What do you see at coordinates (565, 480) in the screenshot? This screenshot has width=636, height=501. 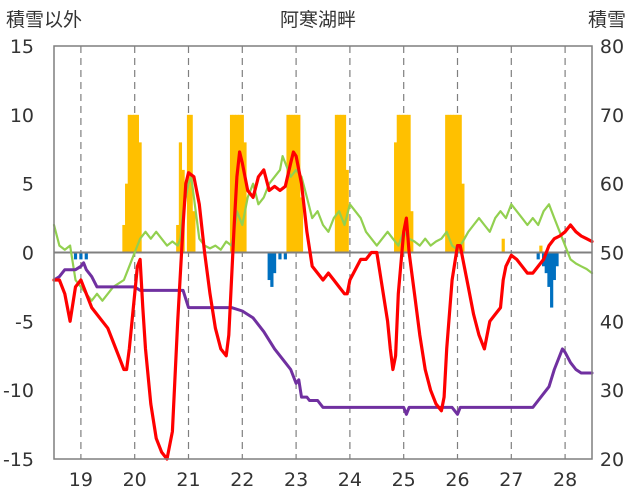 I see `x-tick-label: 28` at bounding box center [565, 480].